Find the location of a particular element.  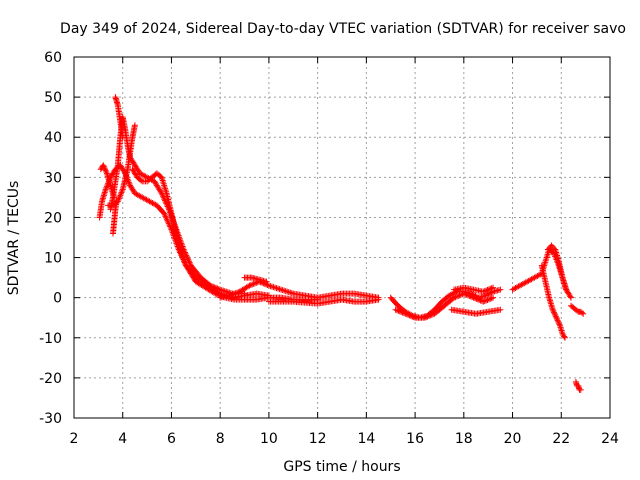

y-tick-label: 20 is located at coordinates (53, 218).